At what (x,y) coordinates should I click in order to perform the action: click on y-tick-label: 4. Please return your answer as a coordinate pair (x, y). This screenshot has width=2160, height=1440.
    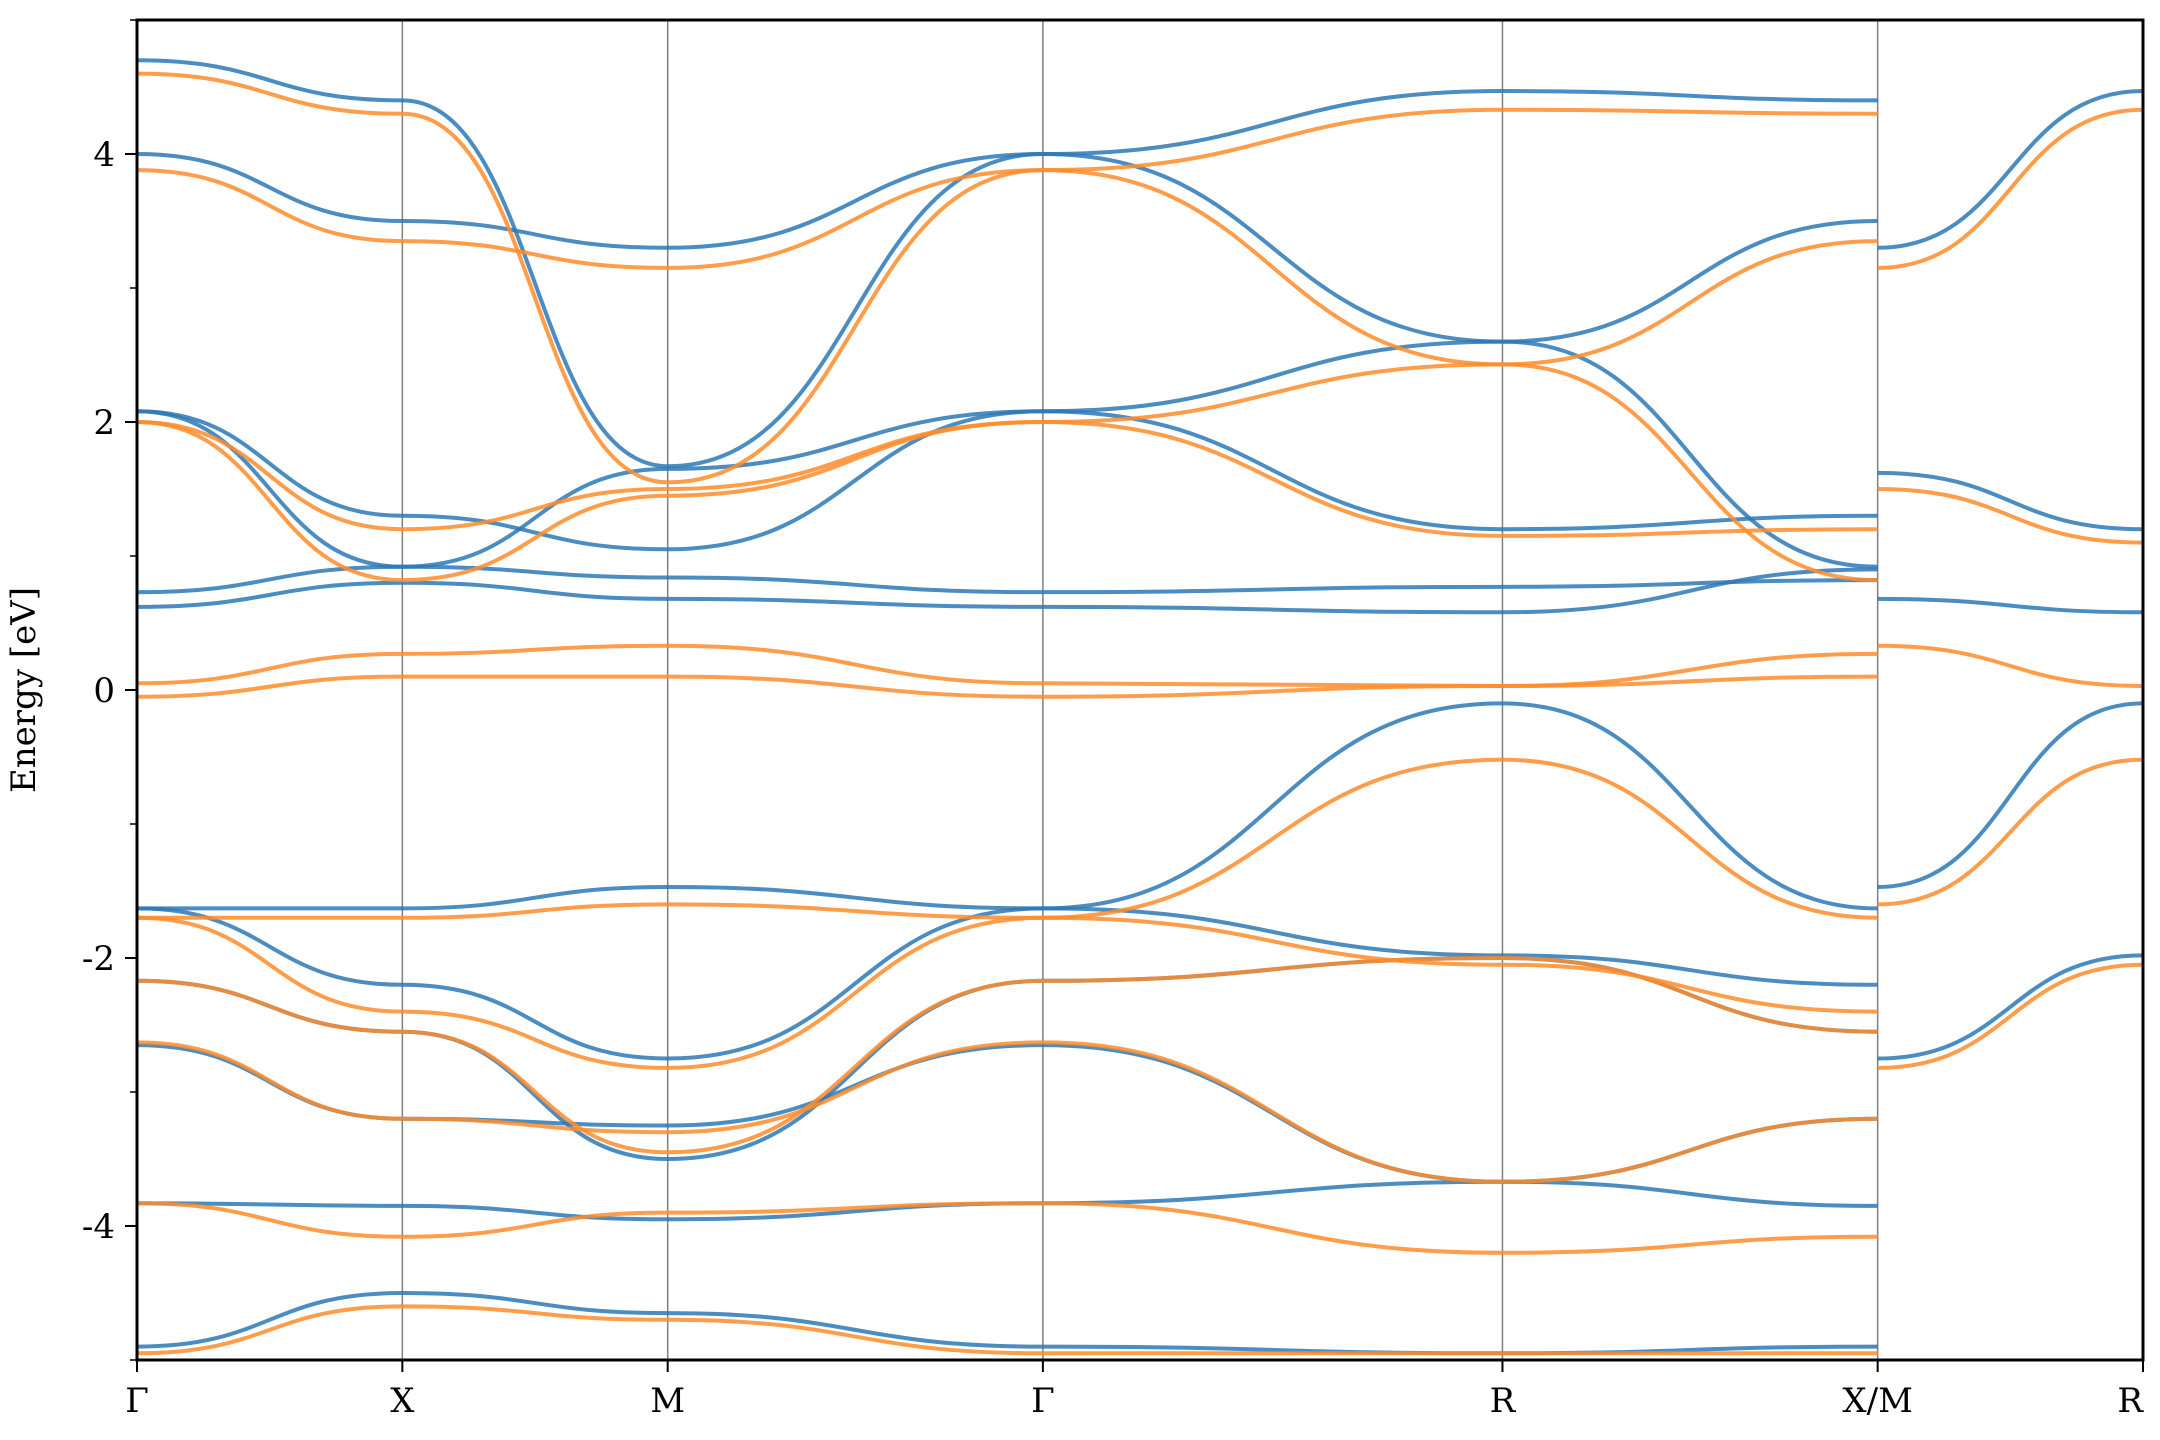
    Looking at the image, I should click on (104, 155).